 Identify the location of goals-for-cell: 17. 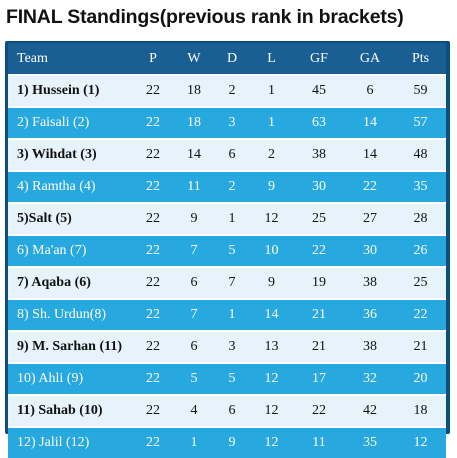
(319, 378).